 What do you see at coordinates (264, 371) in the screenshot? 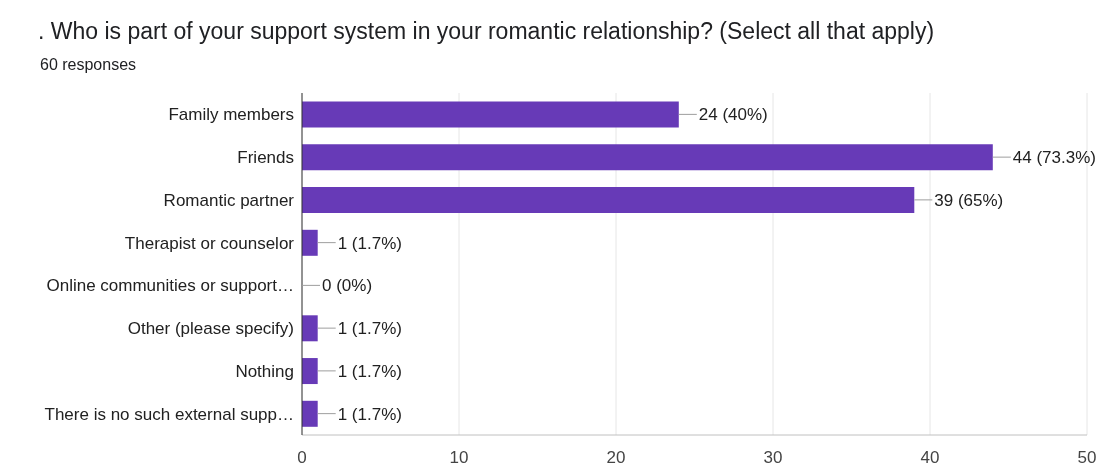
I see `y-tick-label: Nothing` at bounding box center [264, 371].